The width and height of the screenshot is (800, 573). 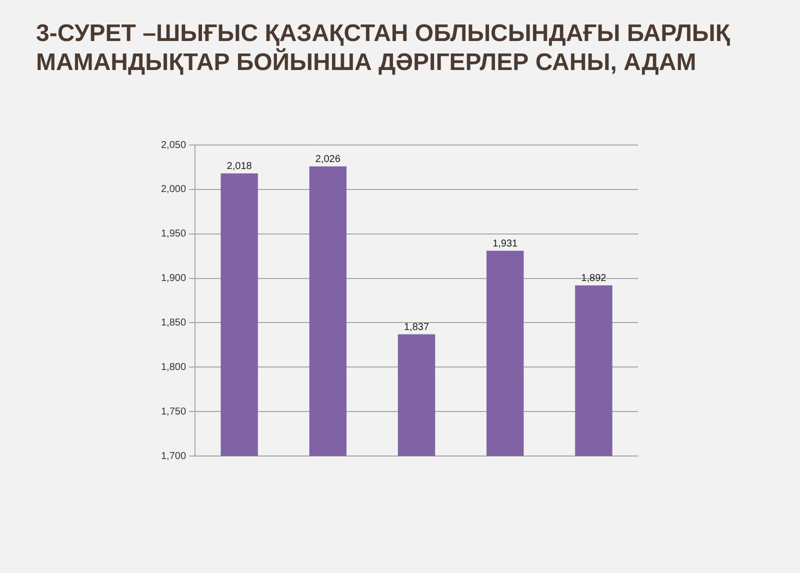 I want to click on data-label: 2,026, so click(x=328, y=160).